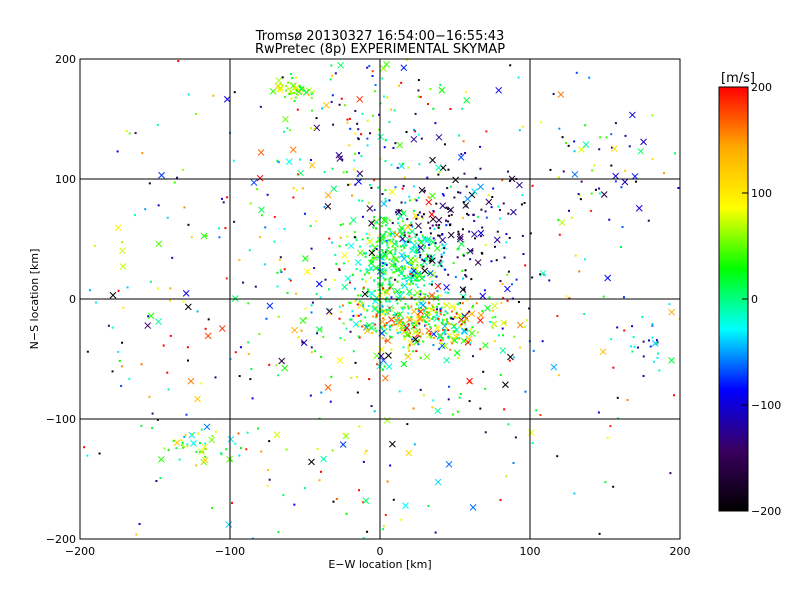  What do you see at coordinates (380, 551) in the screenshot?
I see `x-tick-label: 0` at bounding box center [380, 551].